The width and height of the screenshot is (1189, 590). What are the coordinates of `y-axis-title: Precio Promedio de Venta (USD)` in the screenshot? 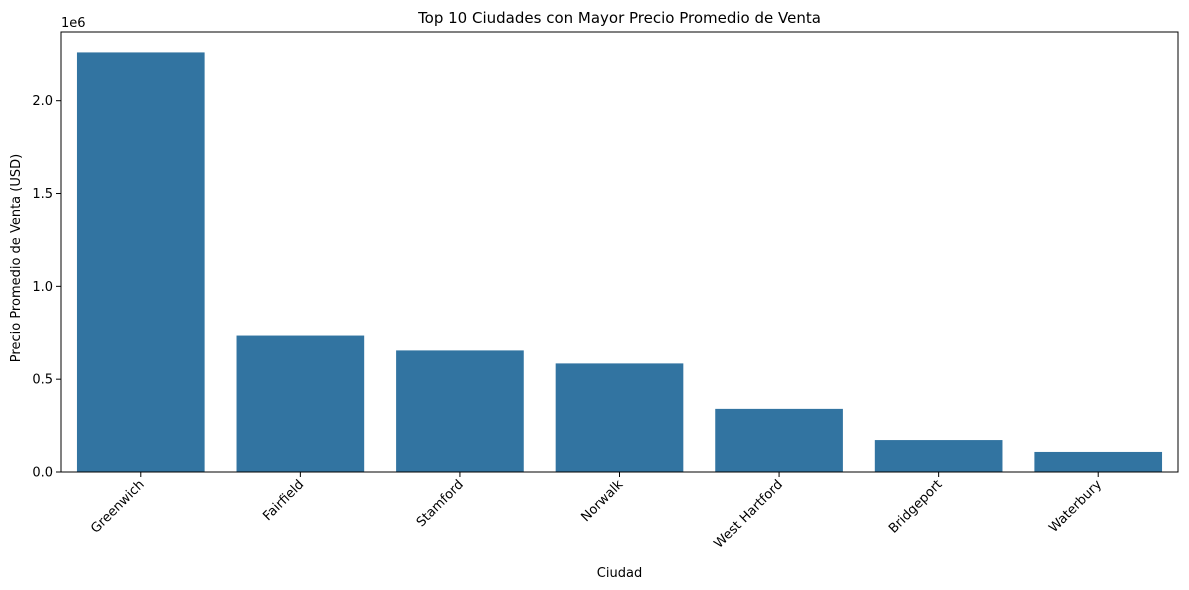 It's located at (16, 258).